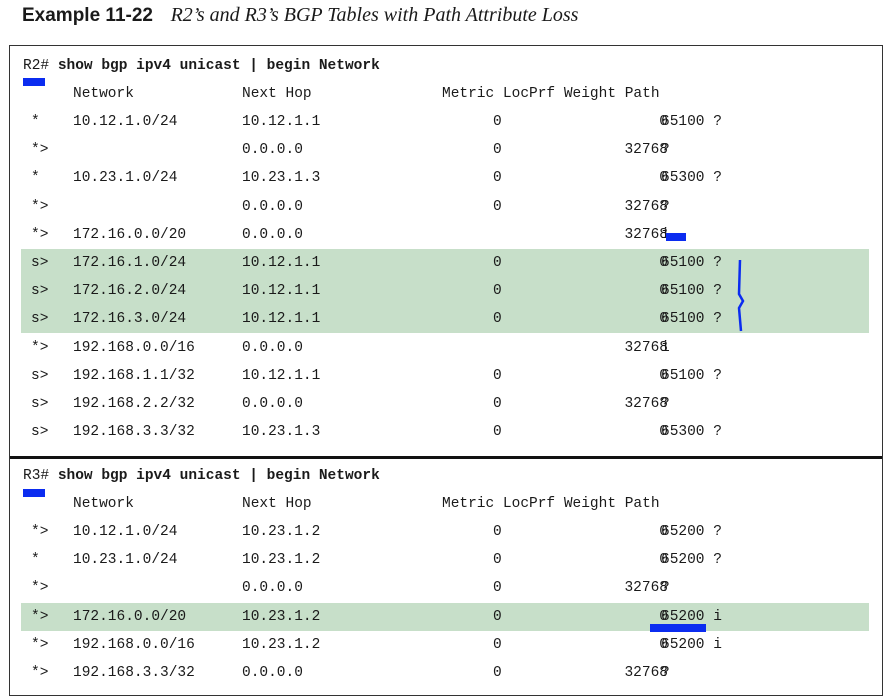 The width and height of the screenshot is (891, 698). What do you see at coordinates (665, 347) in the screenshot?
I see `as-path: i` at bounding box center [665, 347].